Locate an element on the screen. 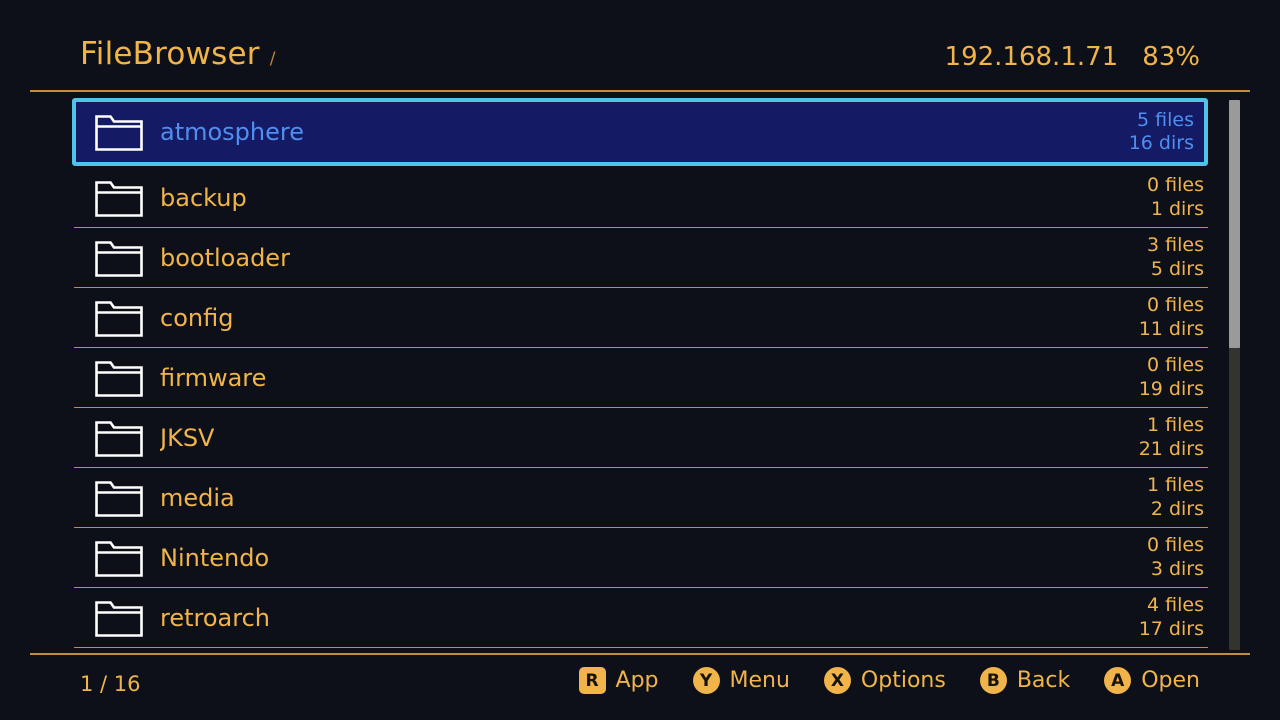 Image resolution: width=1280 pixels, height=720 pixels. app-title: FileBrowser is located at coordinates (170, 54).